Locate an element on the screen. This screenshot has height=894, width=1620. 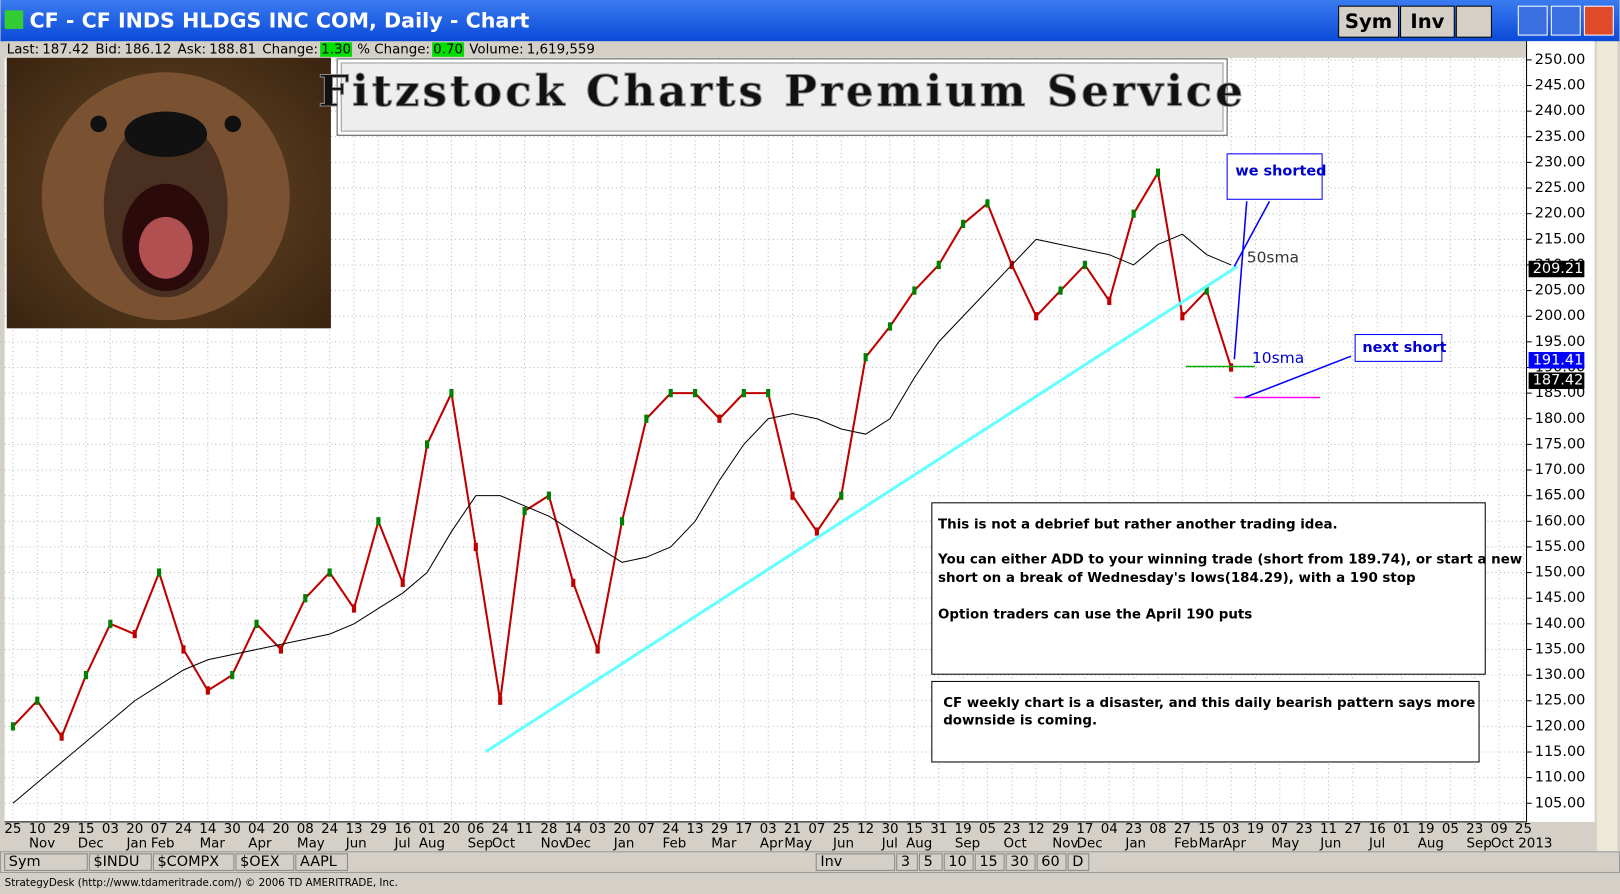
y-tick-label: 115.00 is located at coordinates (1560, 752).